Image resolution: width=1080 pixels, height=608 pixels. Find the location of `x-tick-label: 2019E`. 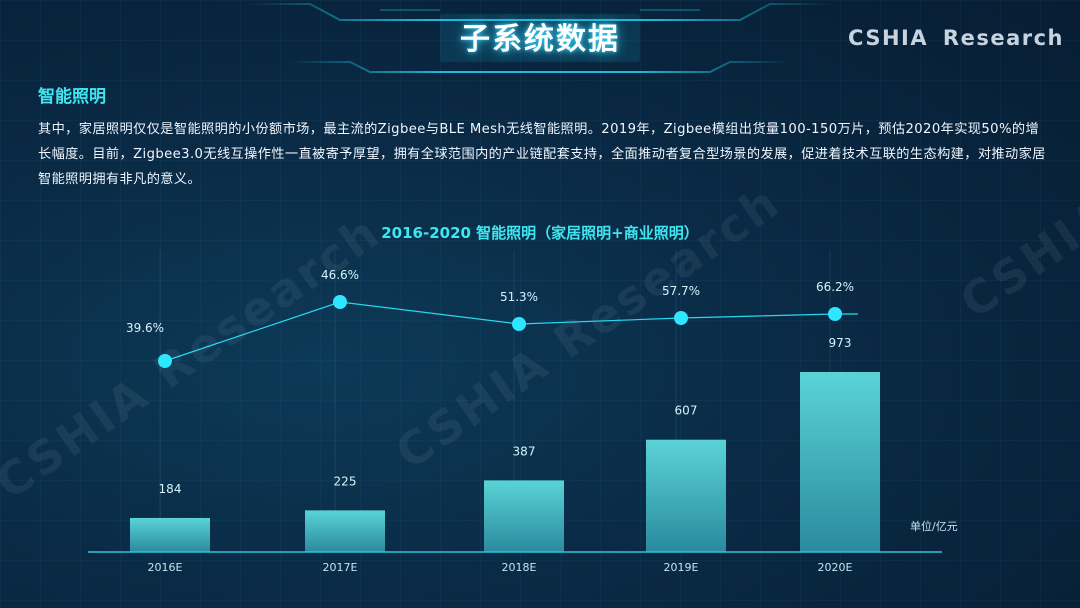

x-tick-label: 2019E is located at coordinates (681, 567).